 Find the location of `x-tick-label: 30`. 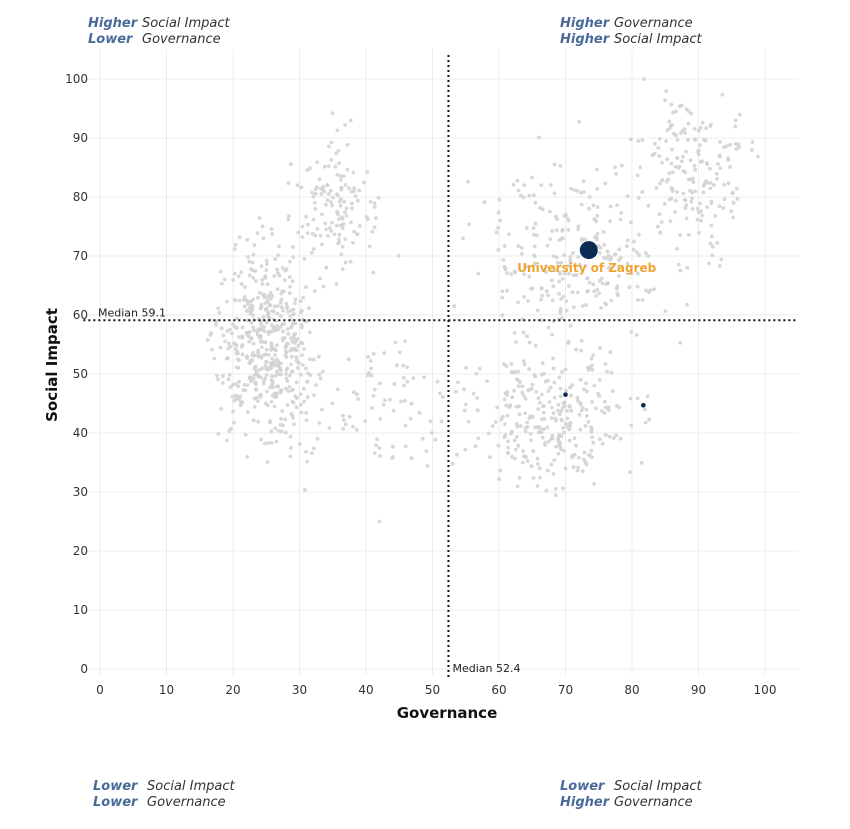

x-tick-label: 30 is located at coordinates (299, 690).